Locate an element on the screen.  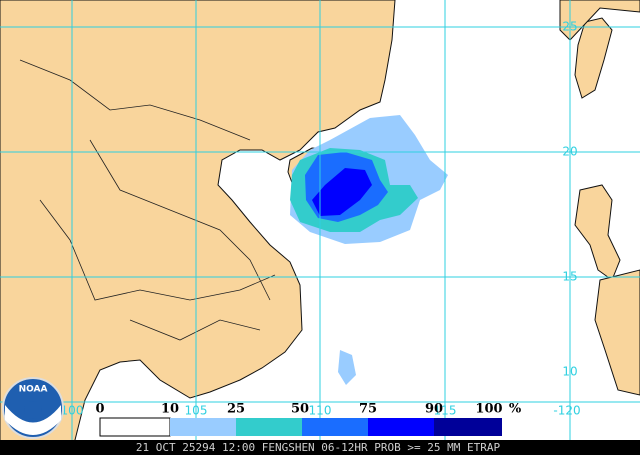
legend-label: 75 is located at coordinates (368, 409).